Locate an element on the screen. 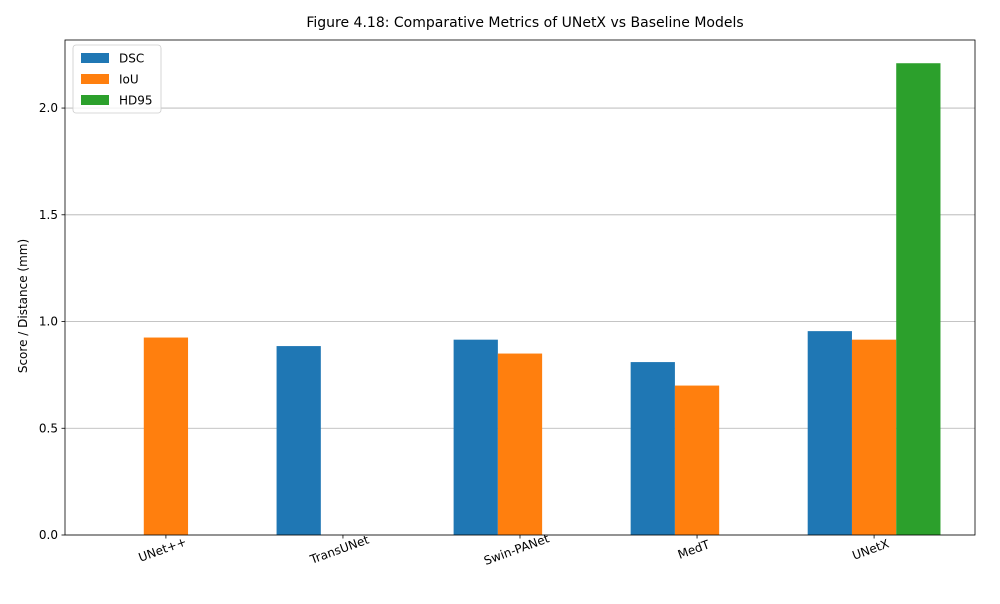 This screenshot has width=1000, height=604. legend-swatch-dsc is located at coordinates (95, 58).